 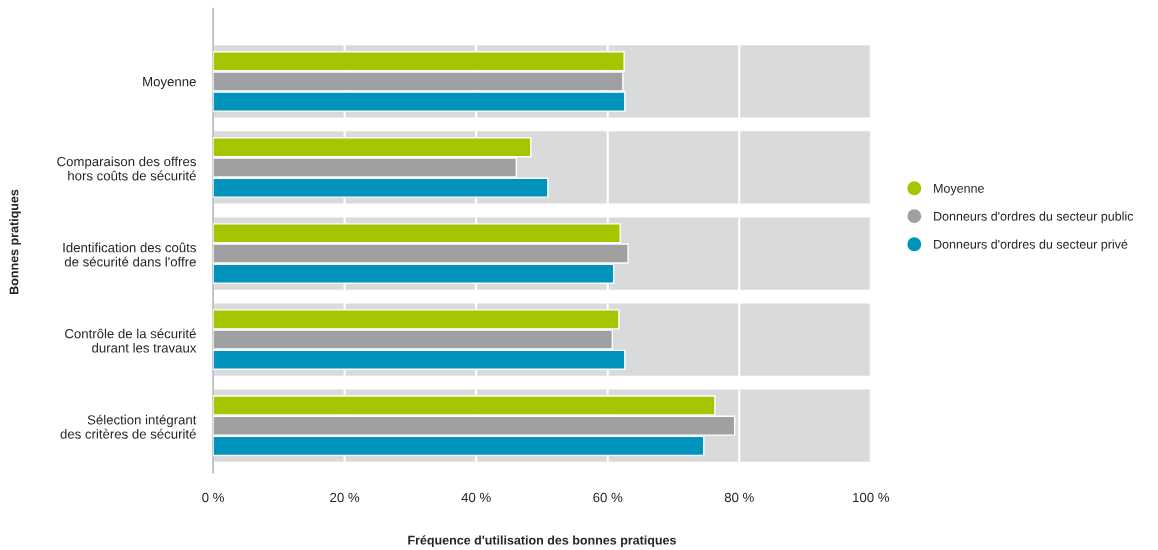 I want to click on x-tick-label: 100 %, so click(x=871, y=497).